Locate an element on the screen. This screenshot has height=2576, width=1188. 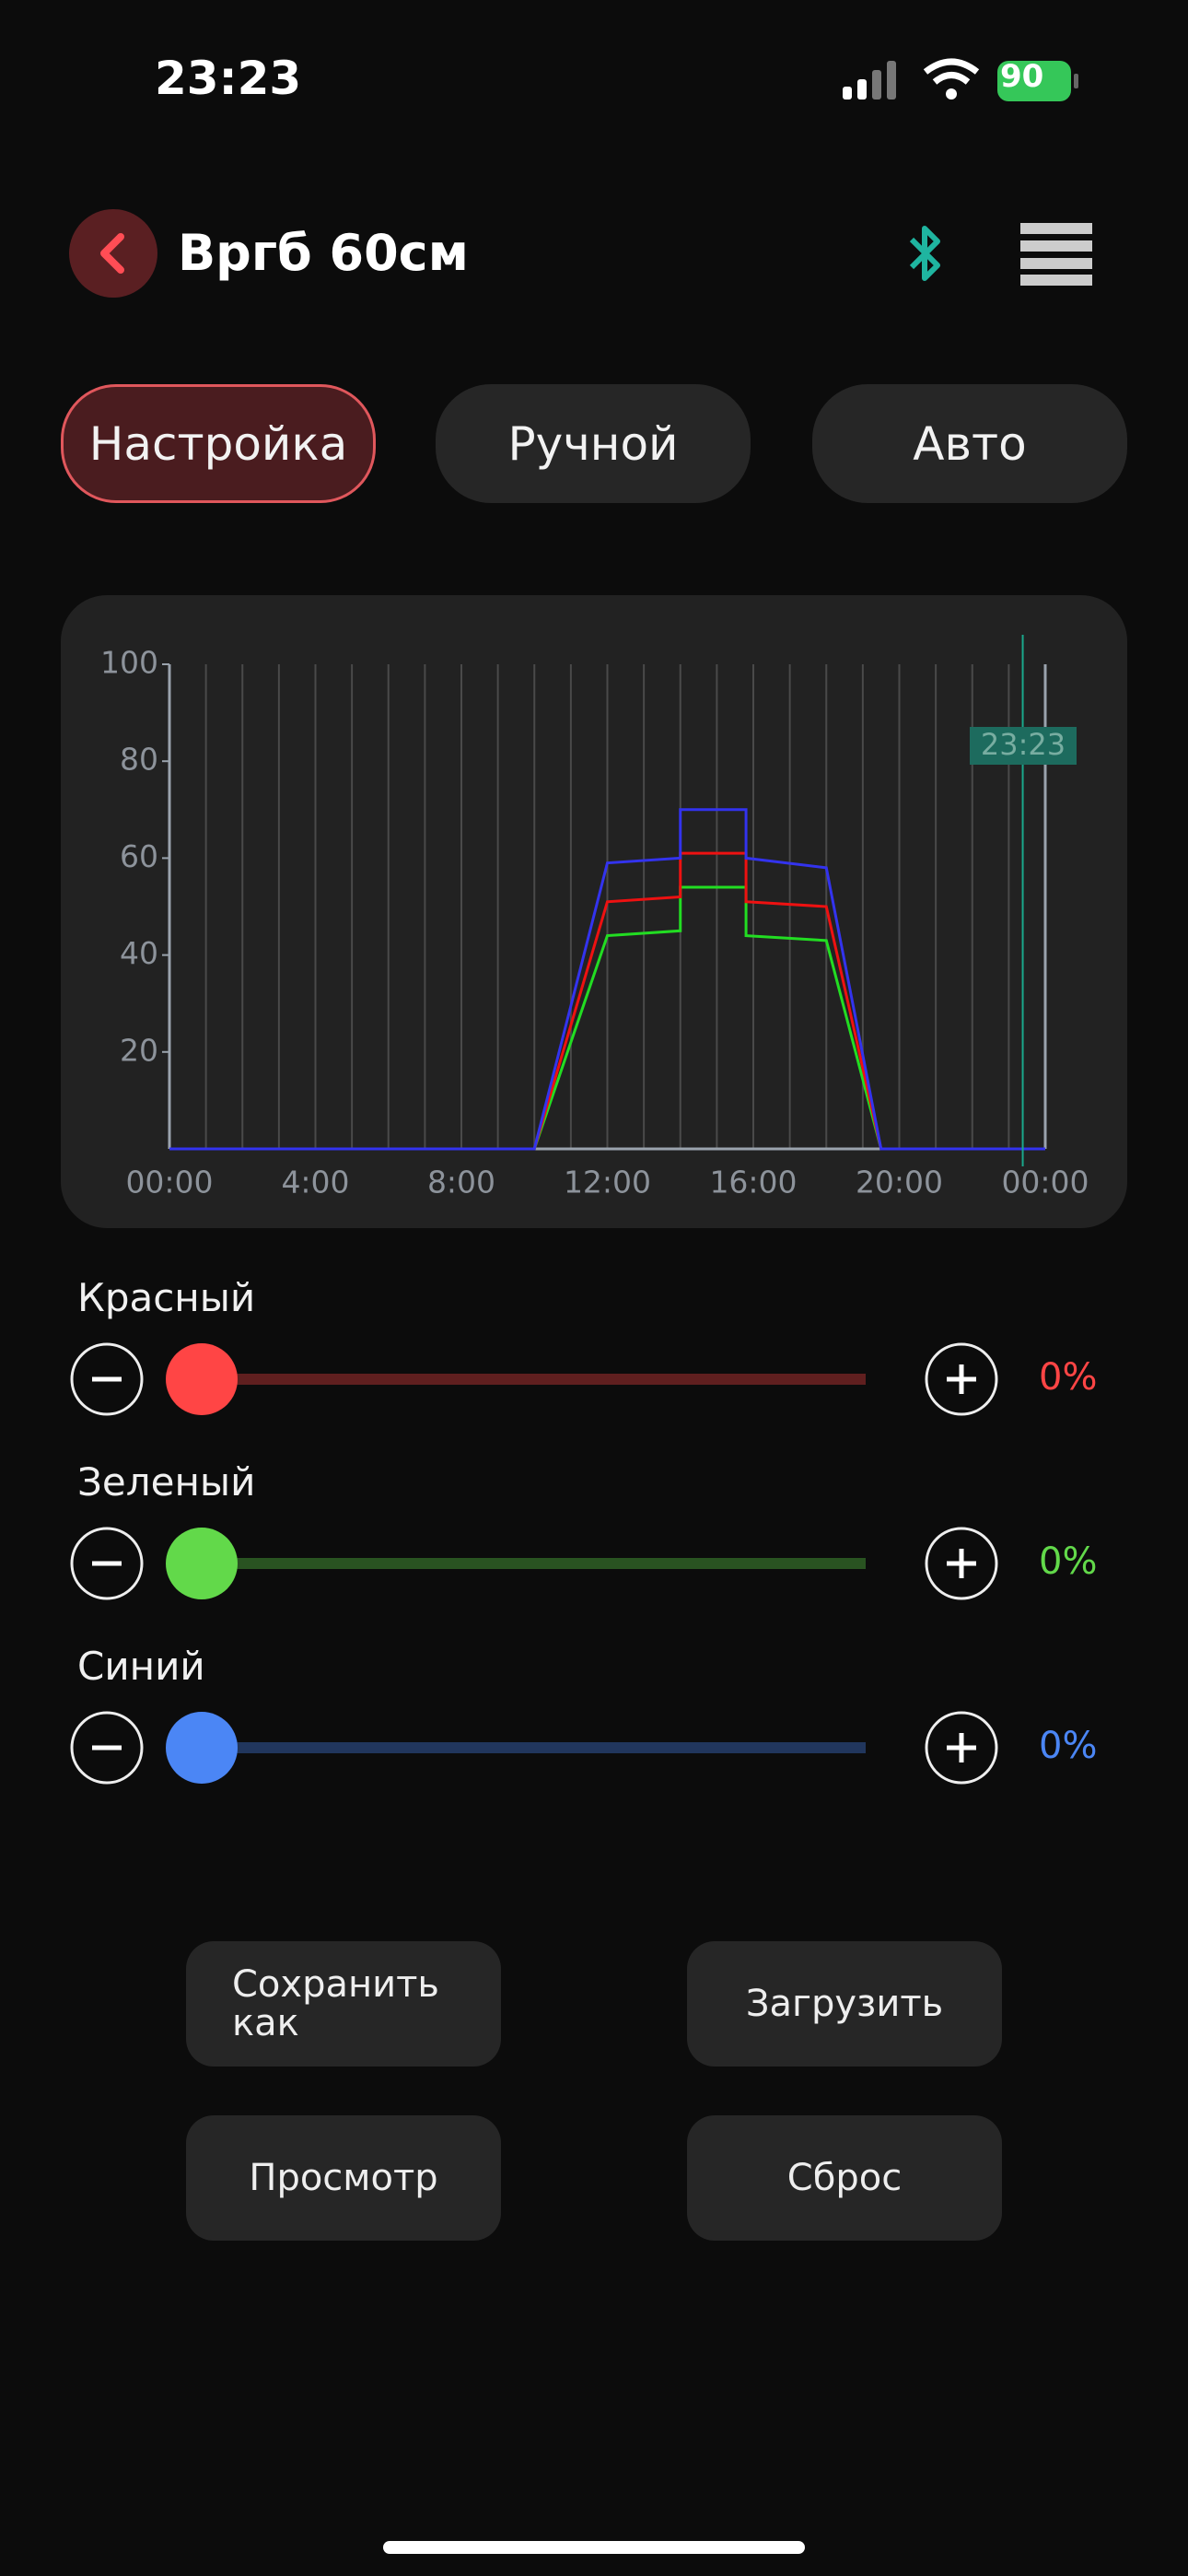
status-time: 23:23 is located at coordinates (228, 78).